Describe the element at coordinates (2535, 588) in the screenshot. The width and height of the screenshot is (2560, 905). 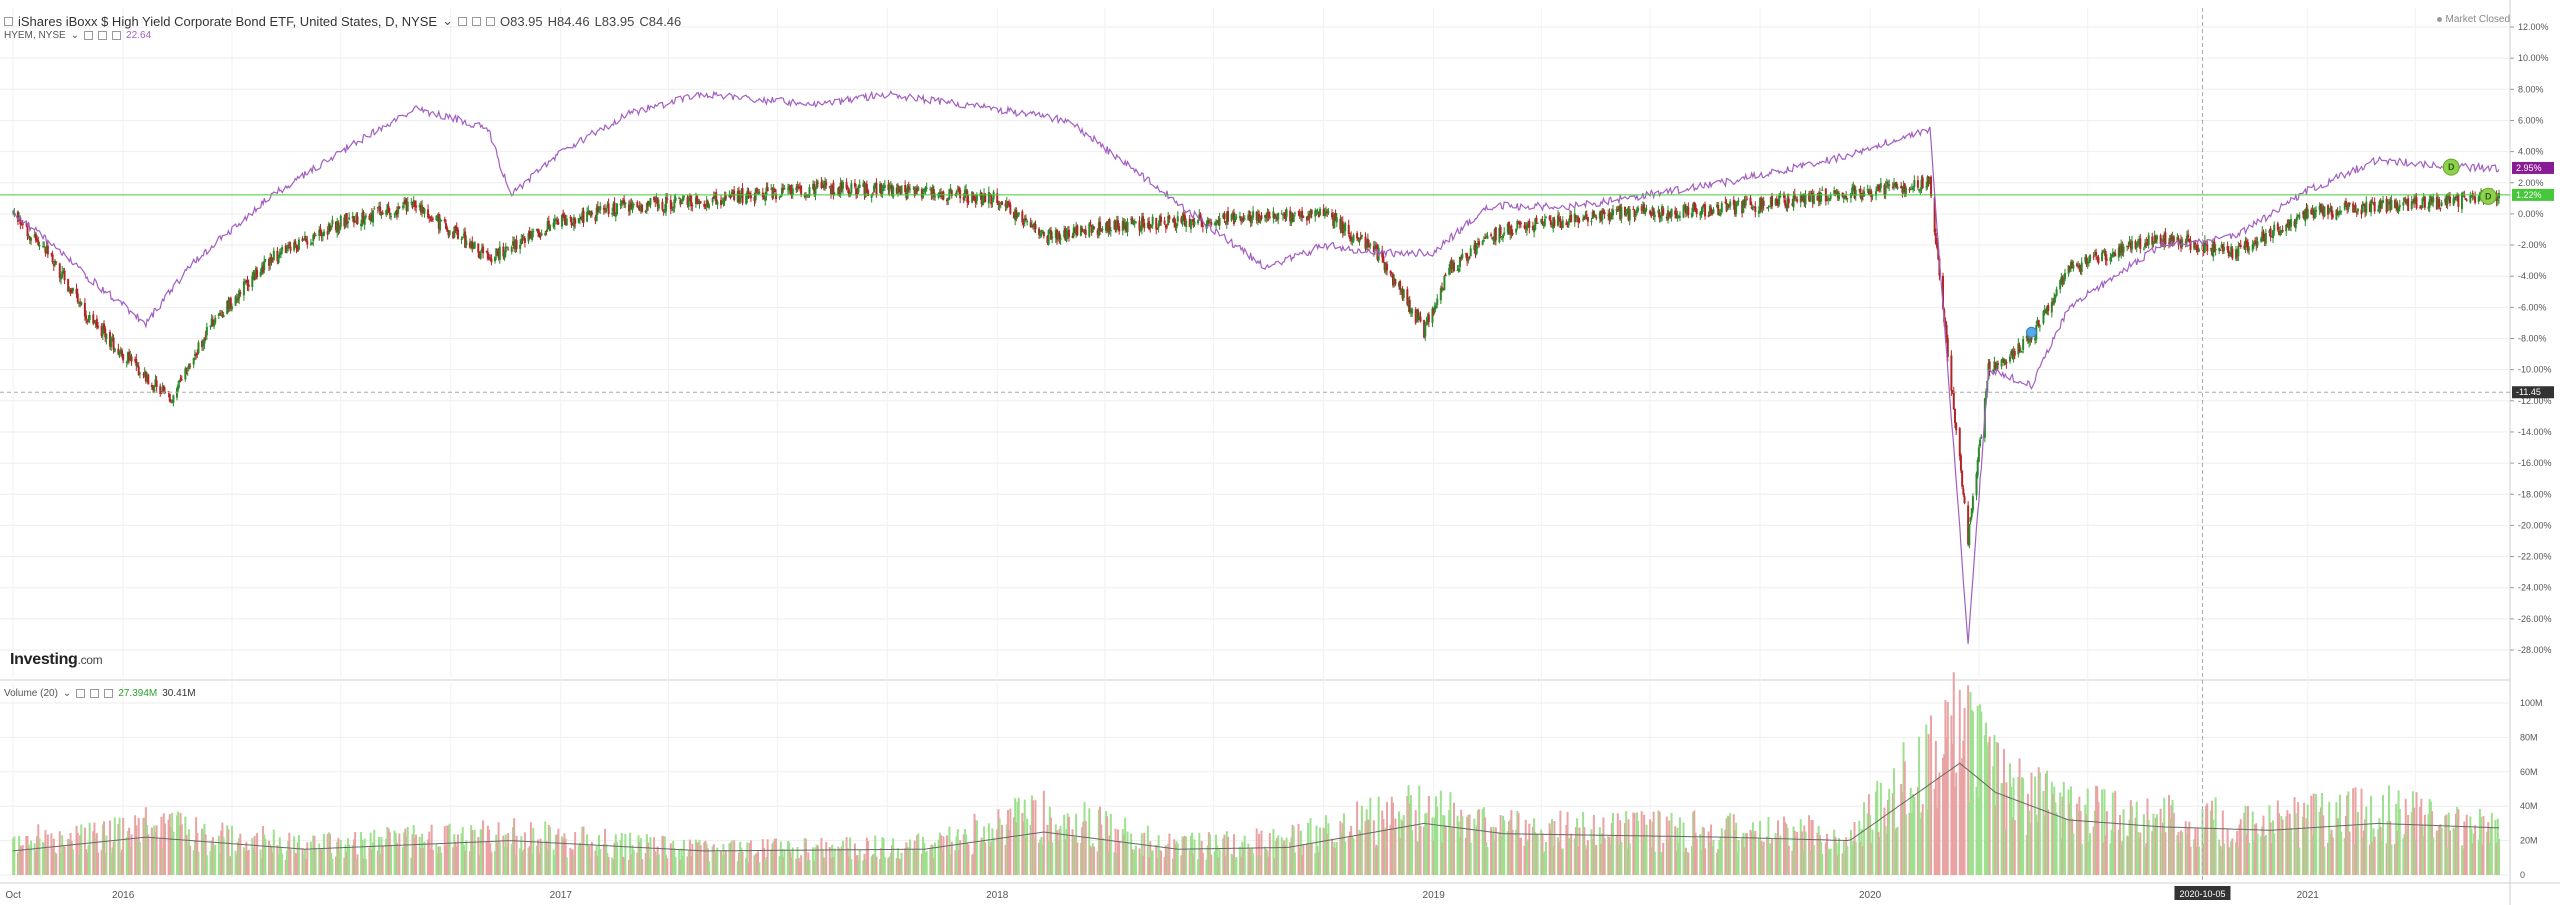
I see `y-tick-label: -24.00%` at that location.